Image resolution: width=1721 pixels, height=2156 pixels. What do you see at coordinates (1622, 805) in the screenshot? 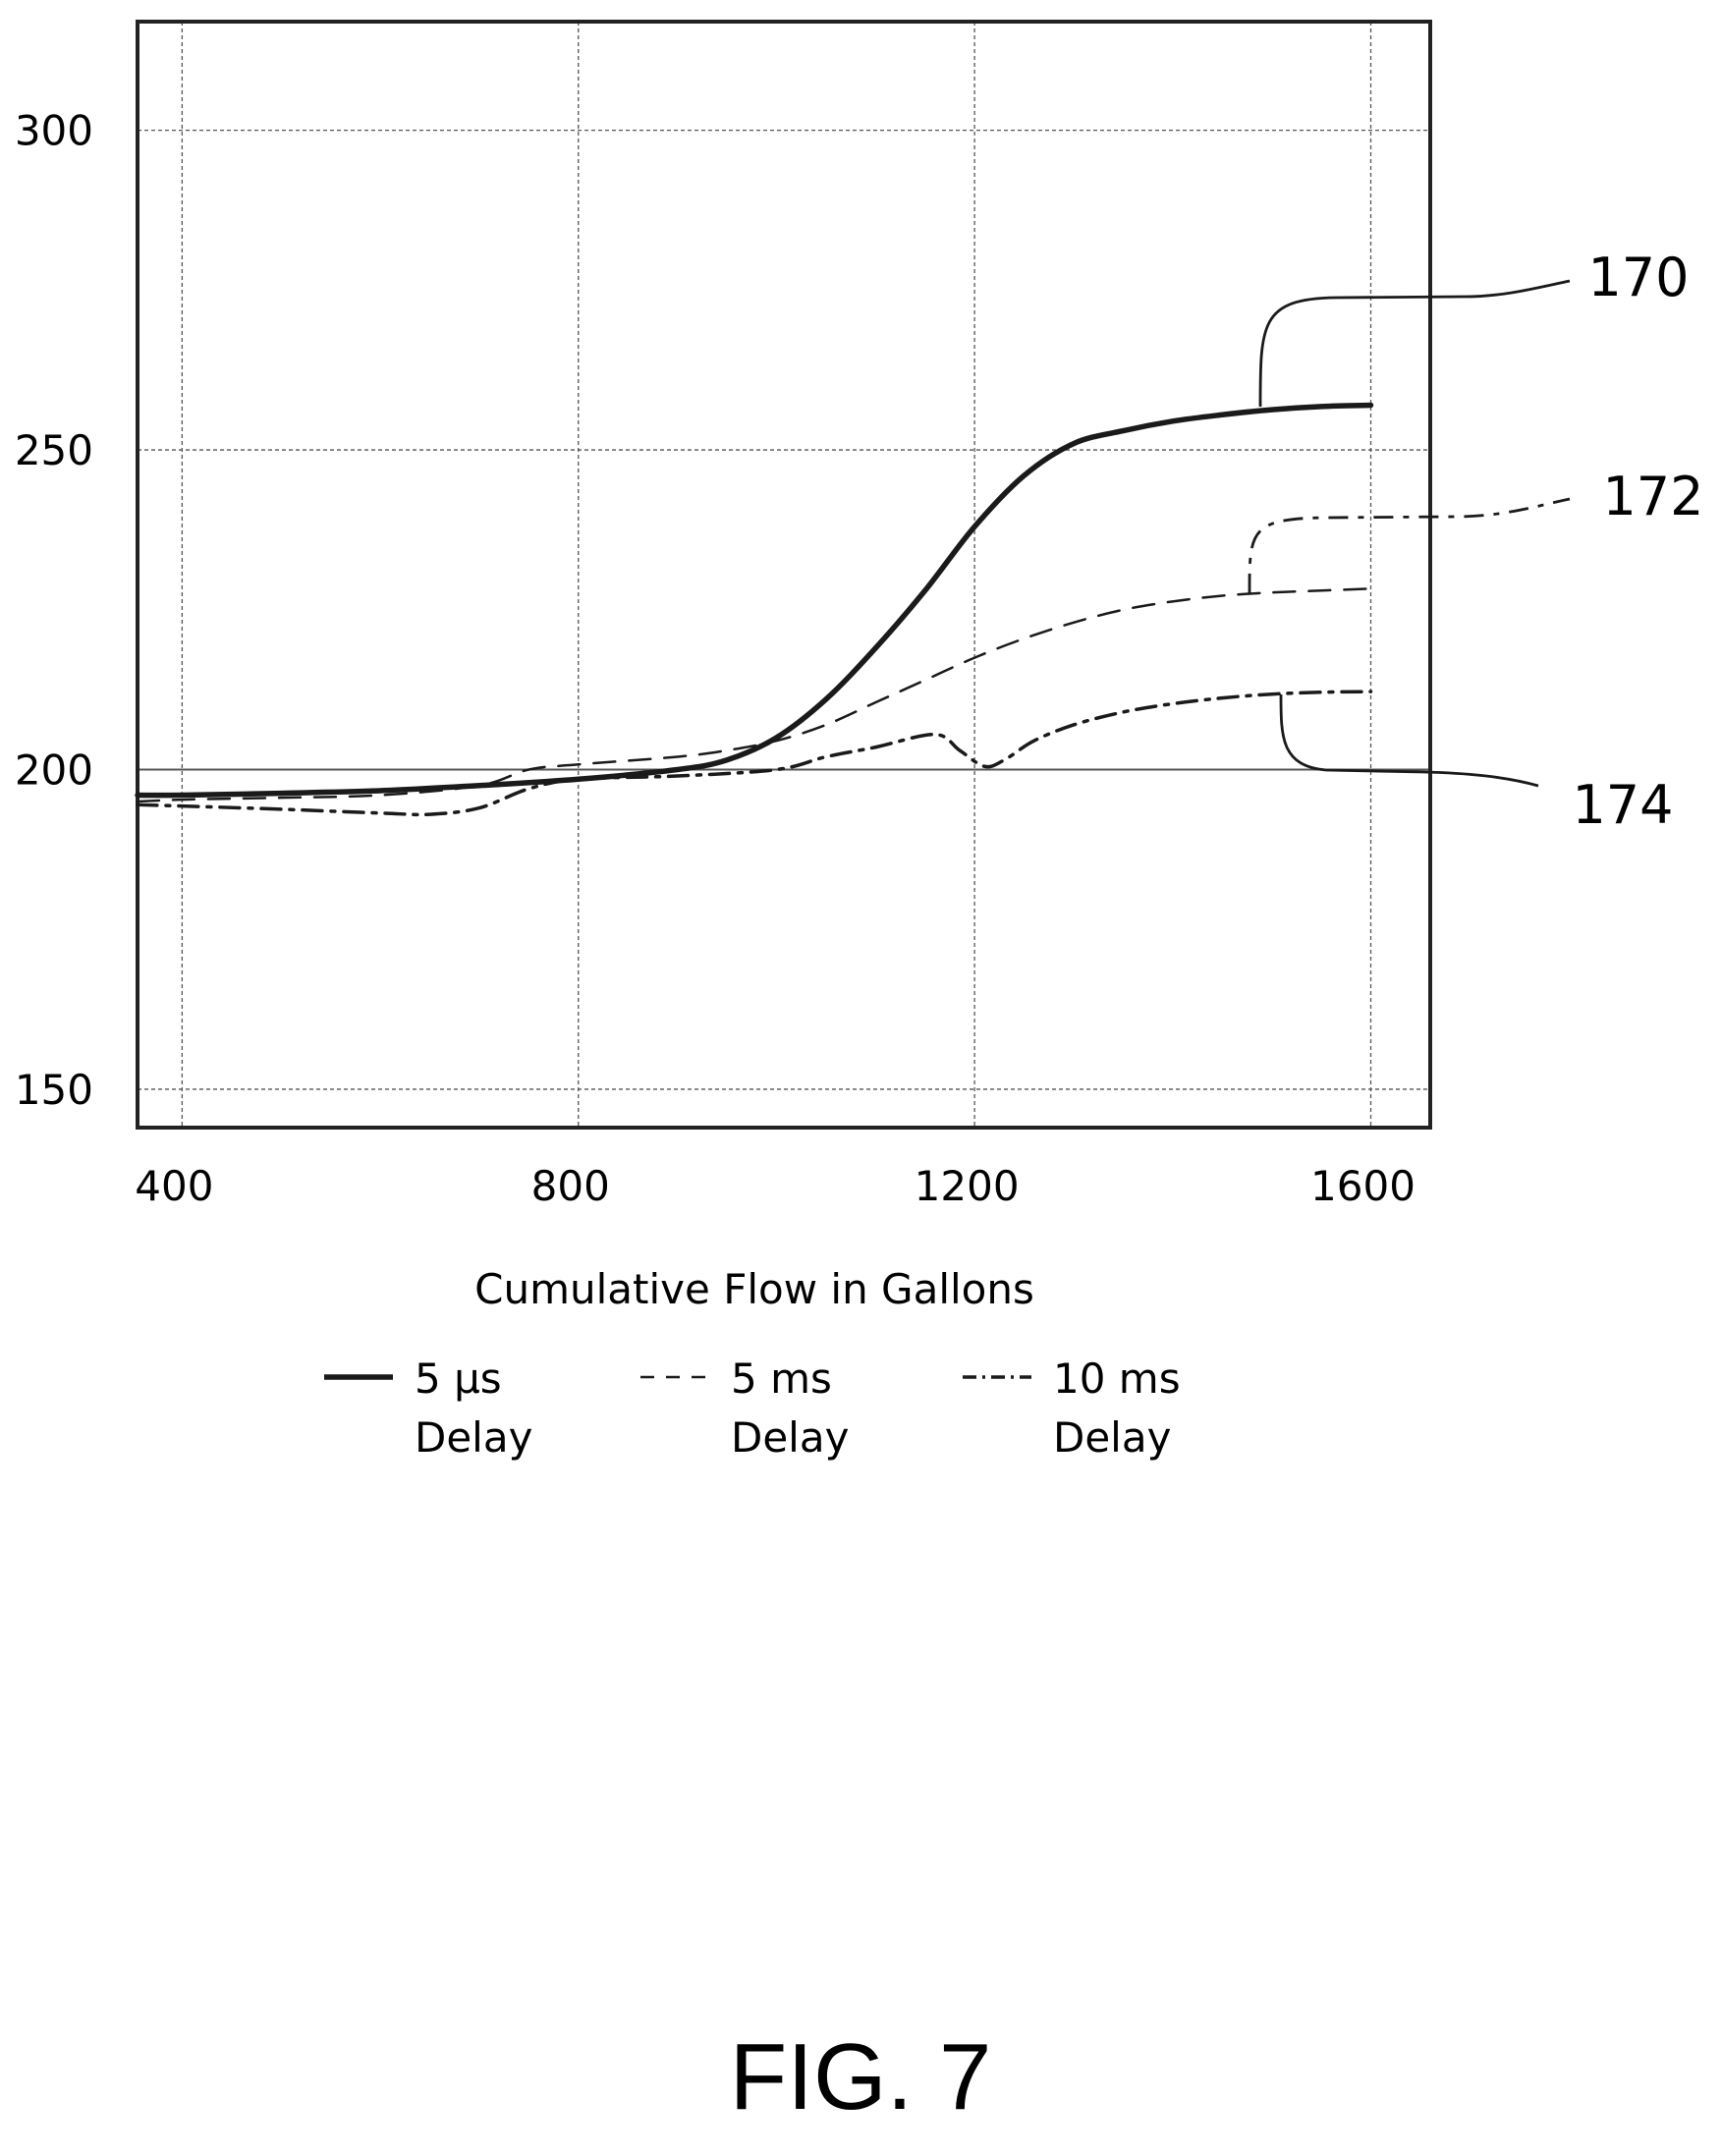
I see `callout-number-174: 174` at bounding box center [1622, 805].